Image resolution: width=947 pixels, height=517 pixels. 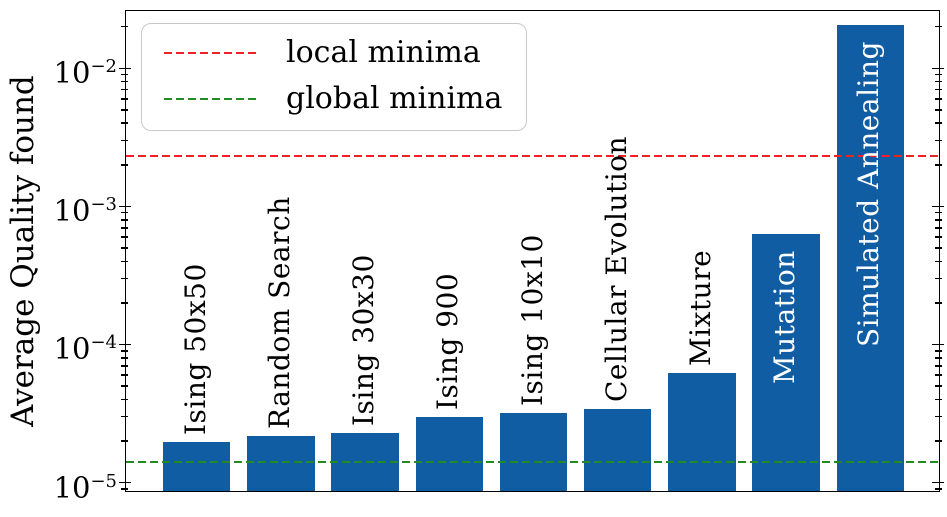 I want to click on y-tick-label: 10⁻³, so click(x=85, y=211).